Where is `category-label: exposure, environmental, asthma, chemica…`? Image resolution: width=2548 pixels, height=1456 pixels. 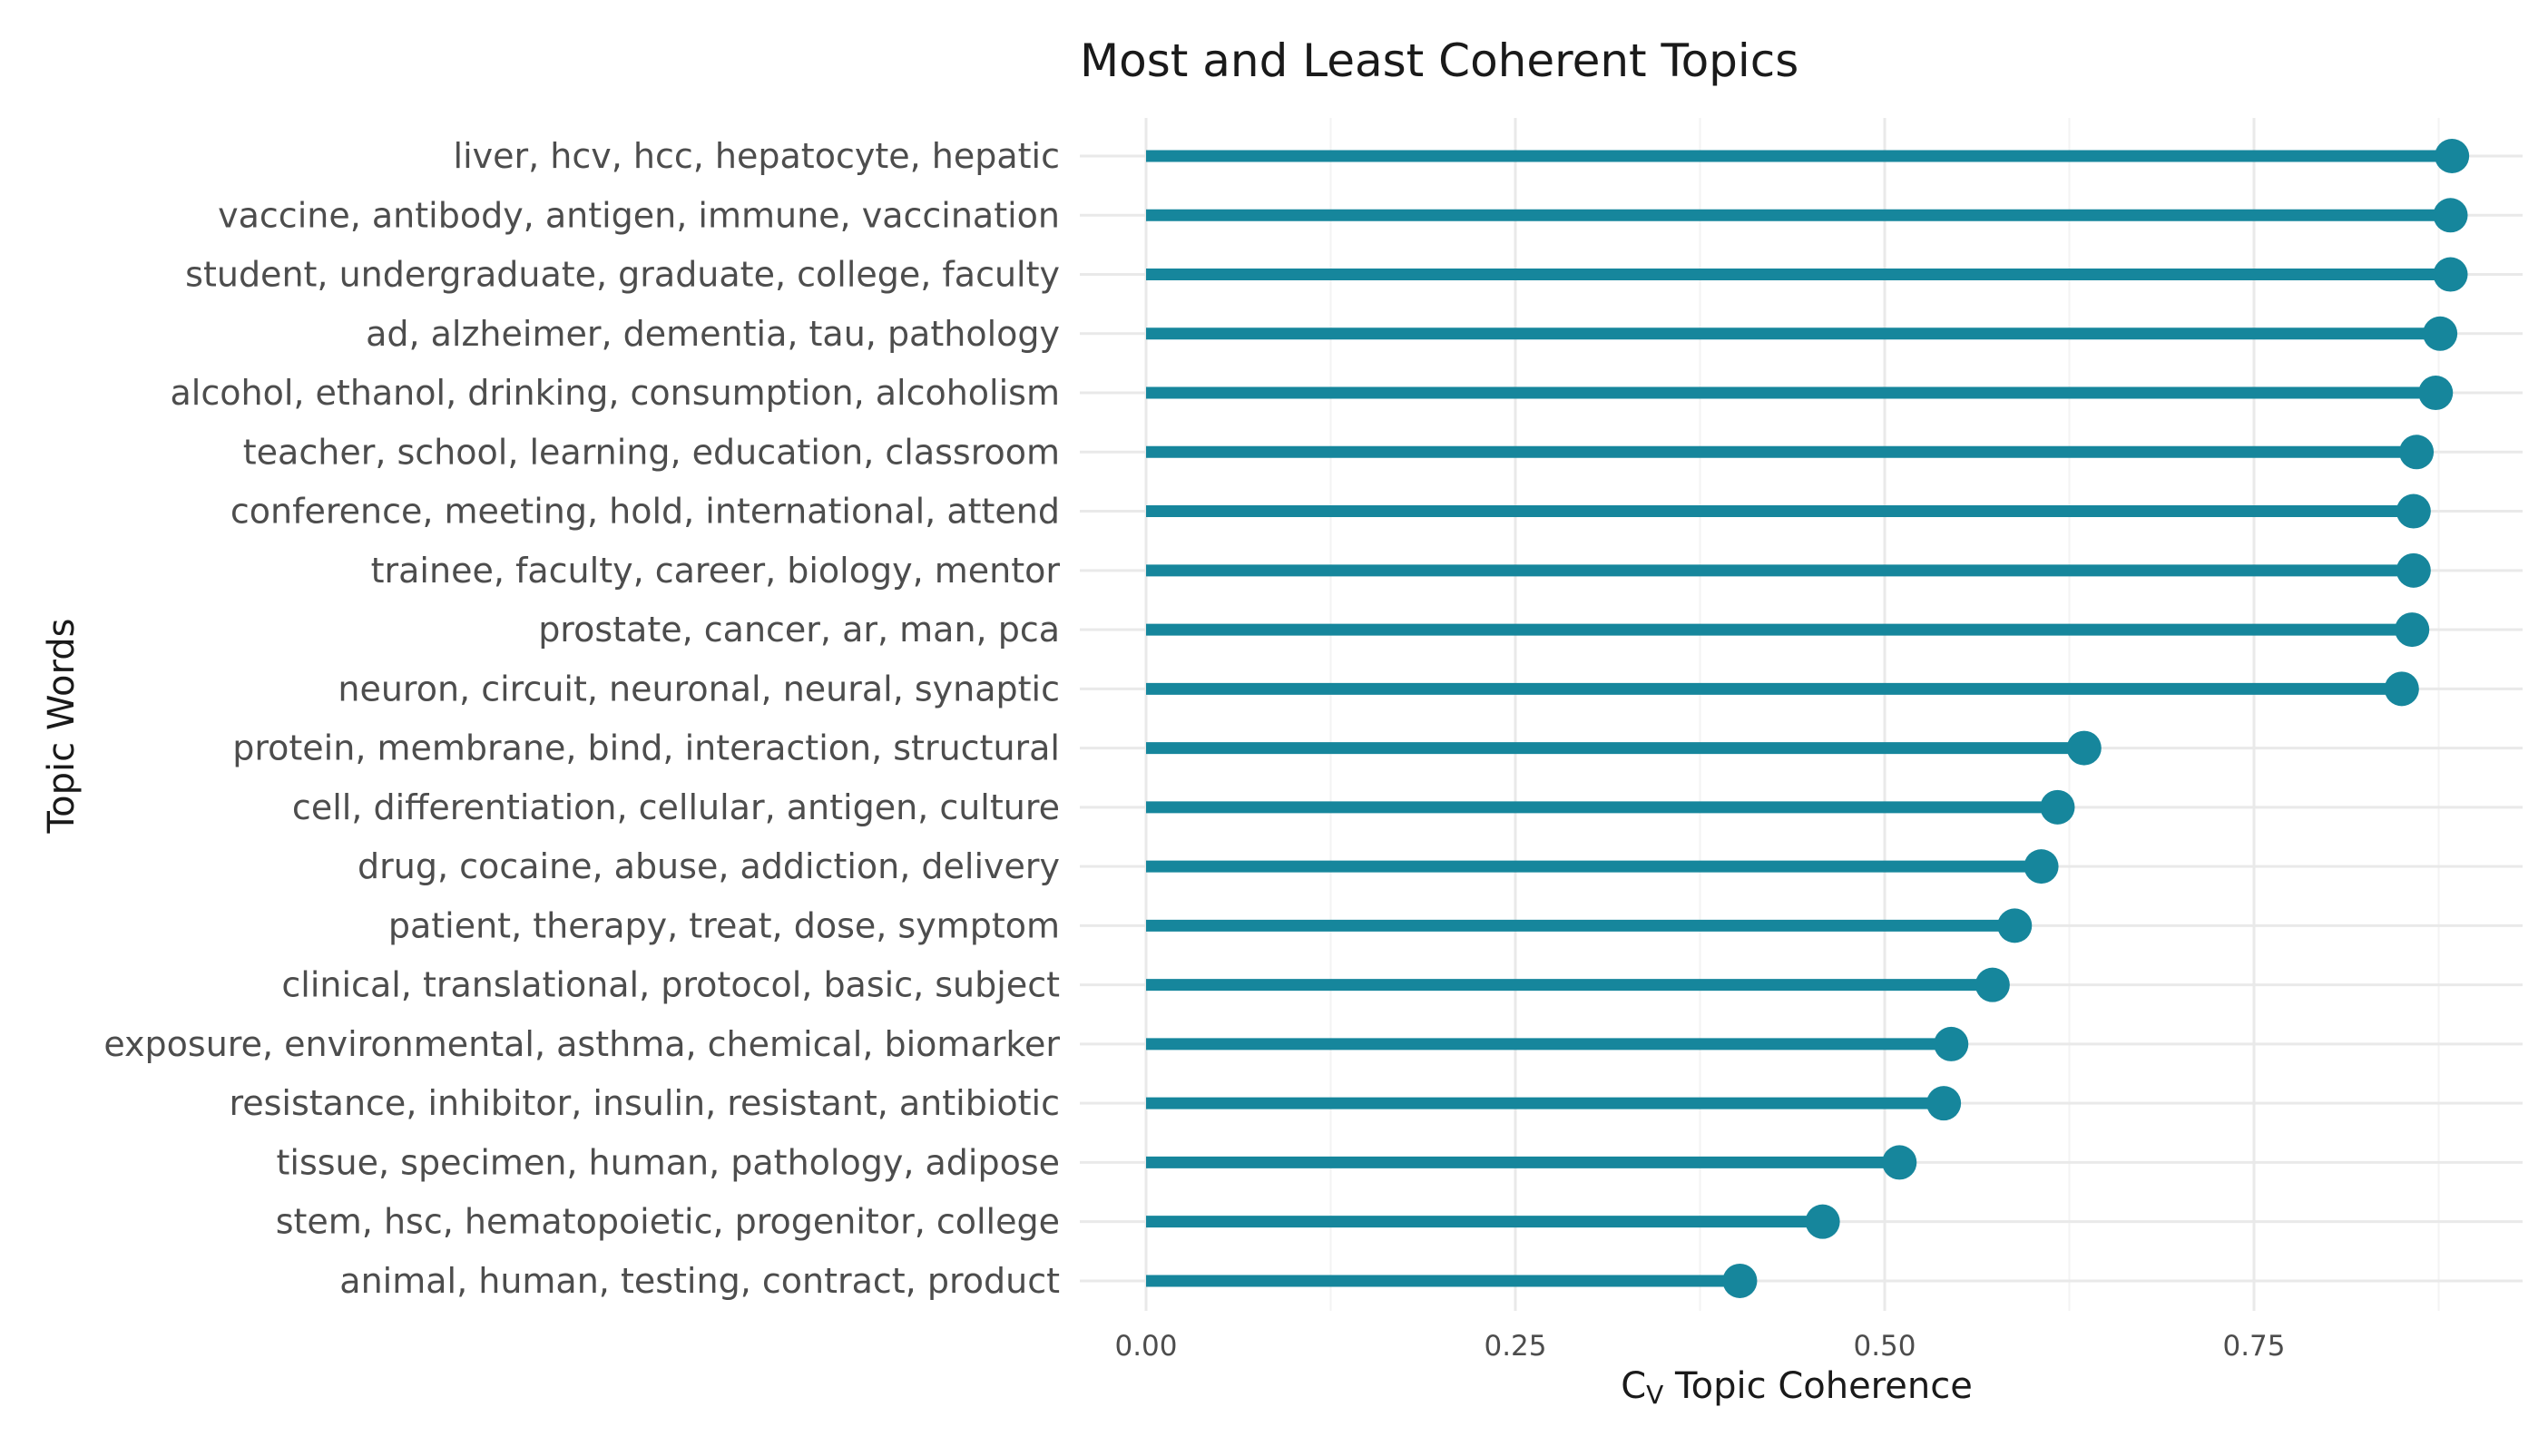 category-label: exposure, environmental, asthma, chemica… is located at coordinates (581, 1044).